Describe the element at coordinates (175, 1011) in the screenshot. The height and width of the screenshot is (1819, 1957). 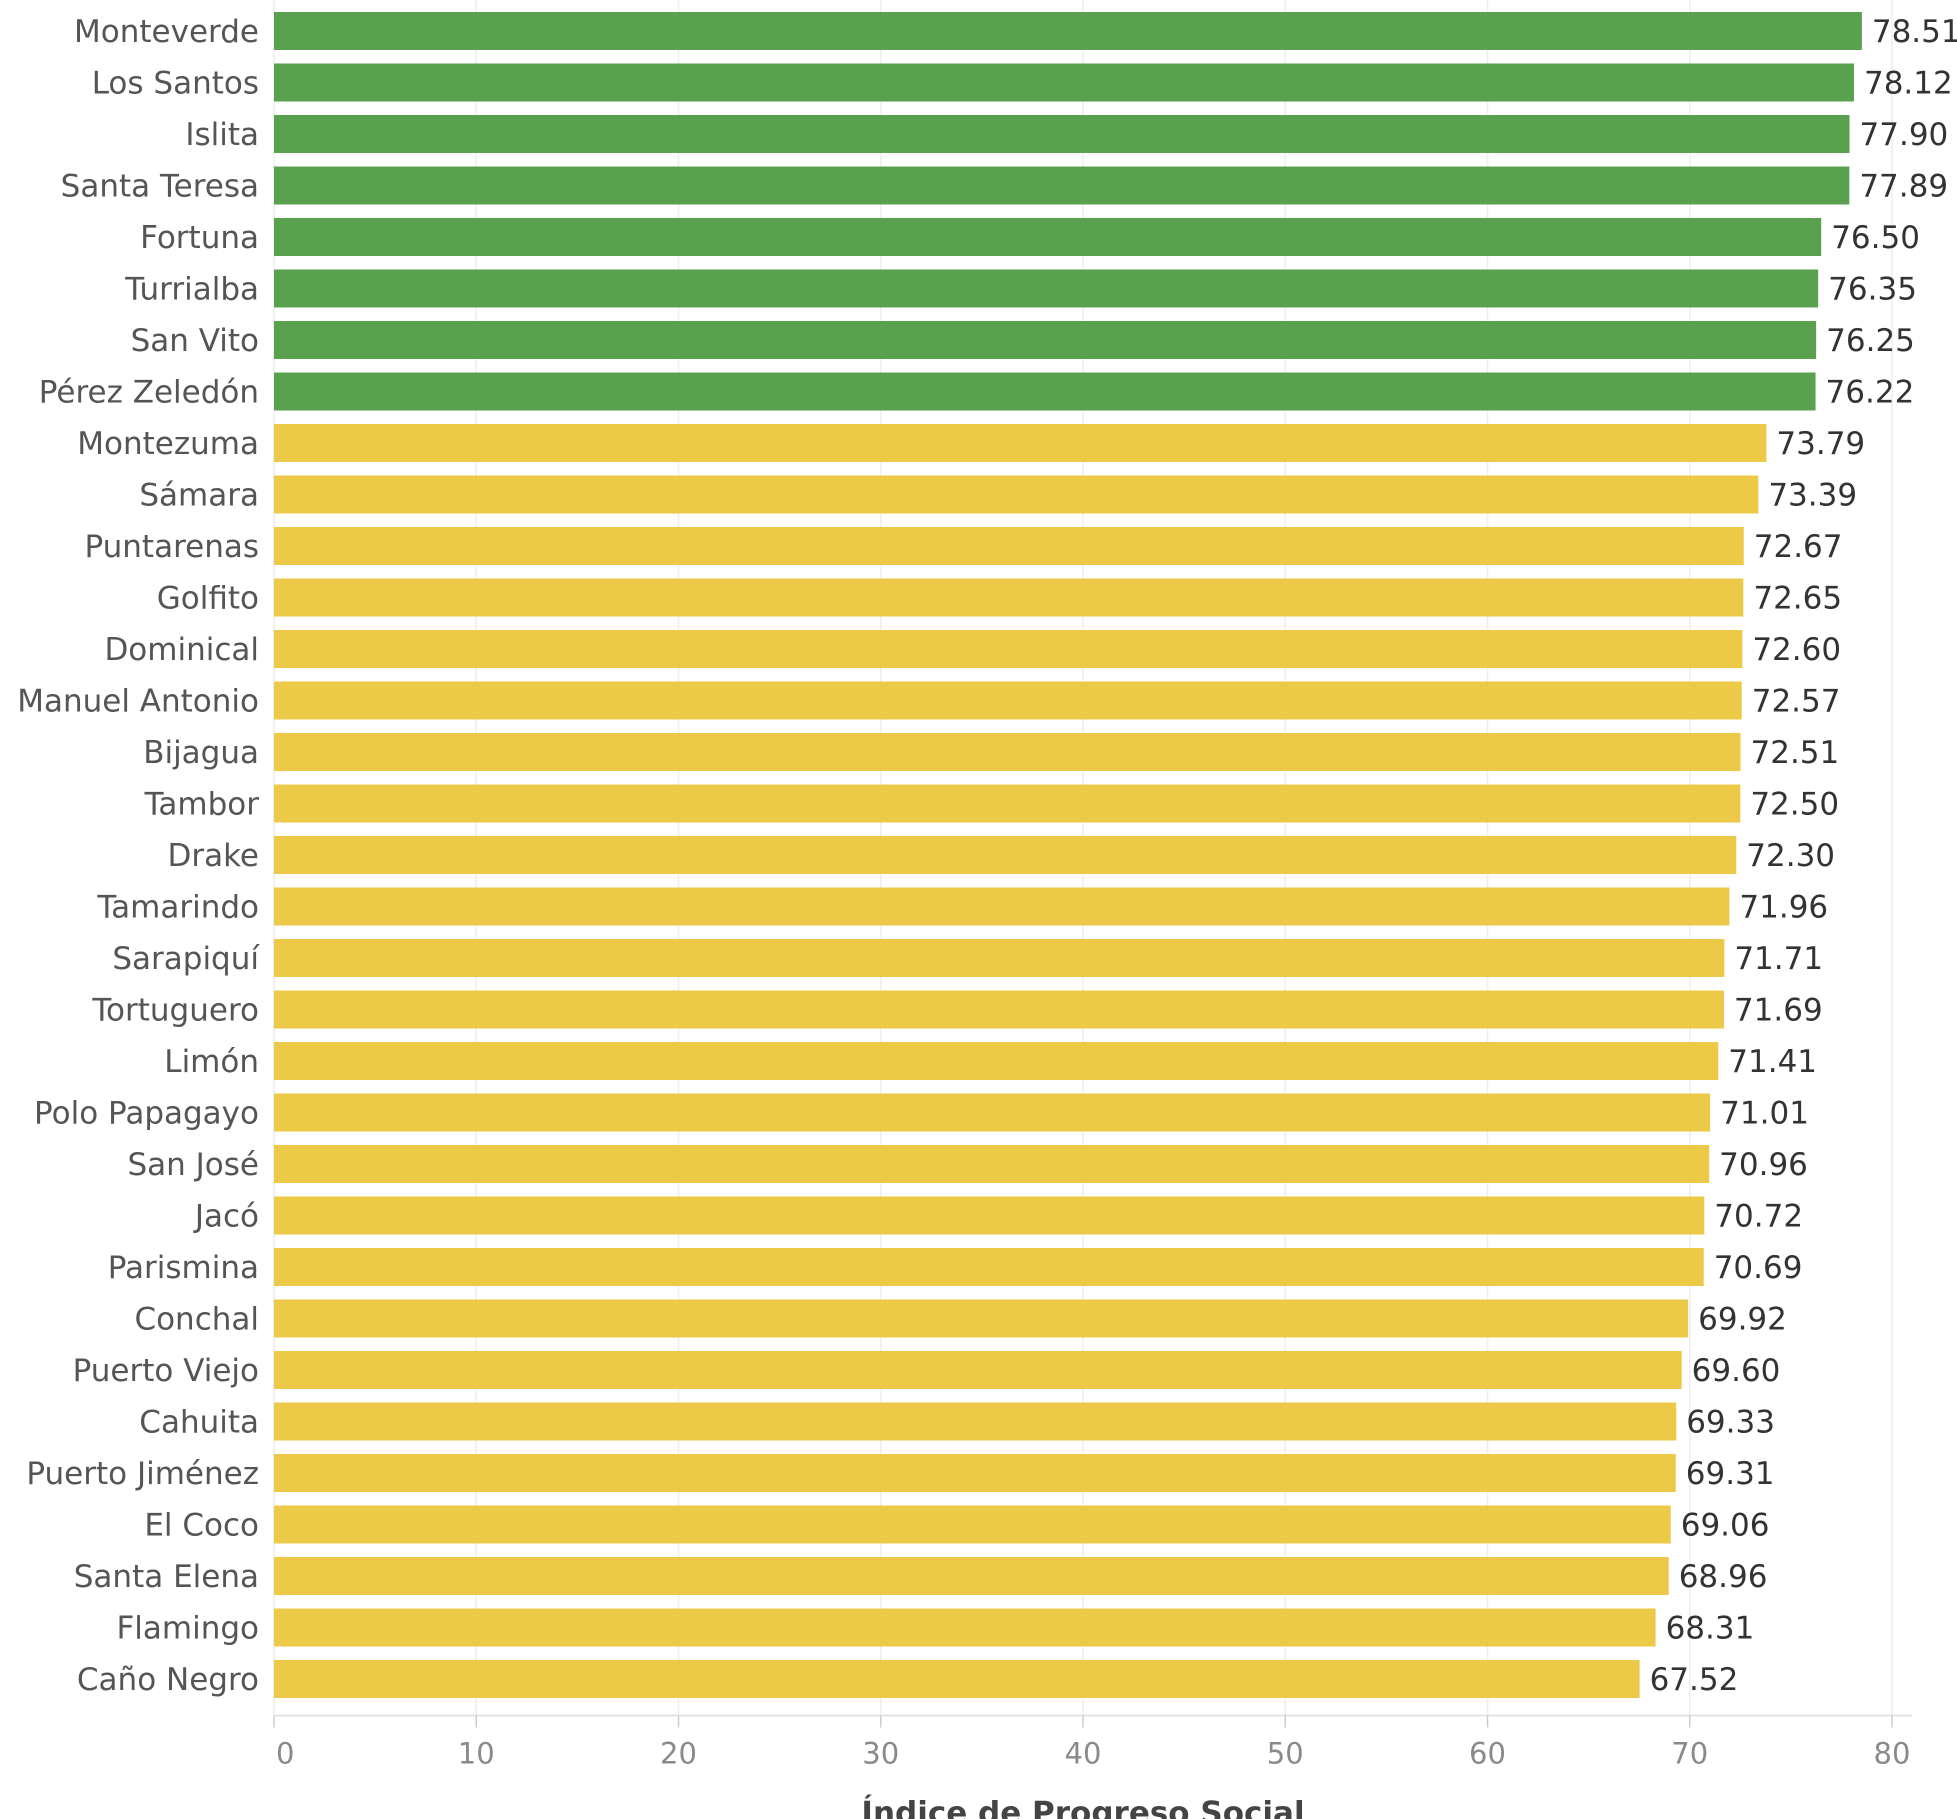
I see `category-label: Tortuguero` at that location.